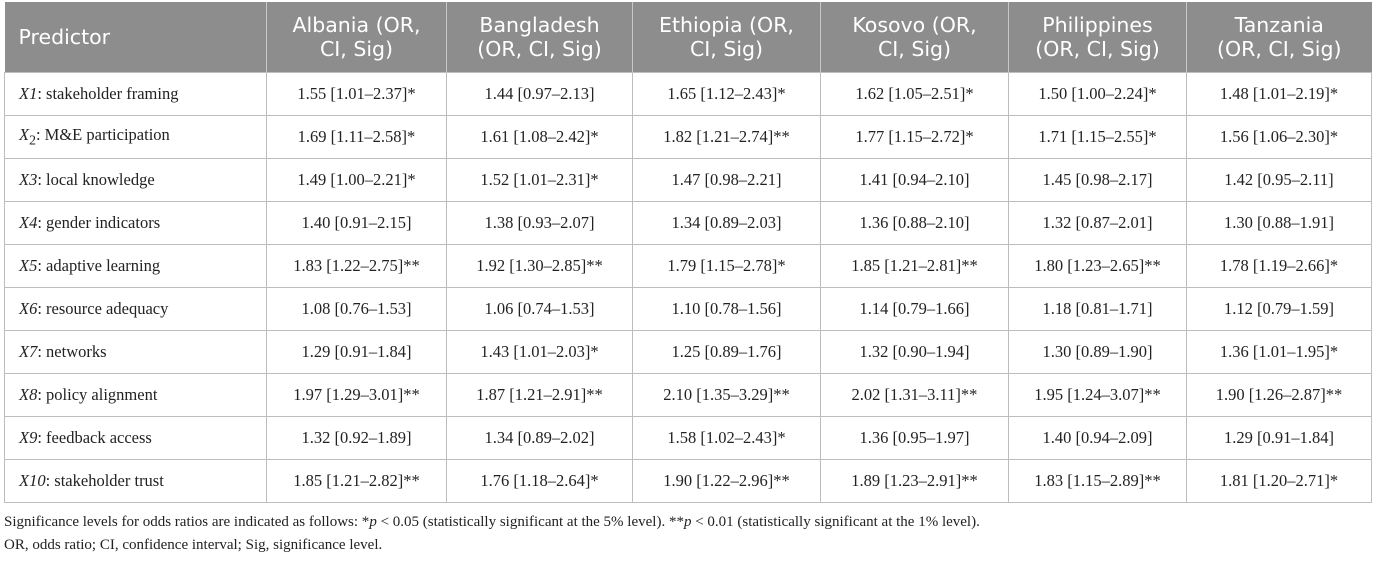  Describe the element at coordinates (356, 180) in the screenshot. I see `odds-ratio-cell: 1.49 [1.00–2.21]*` at that location.